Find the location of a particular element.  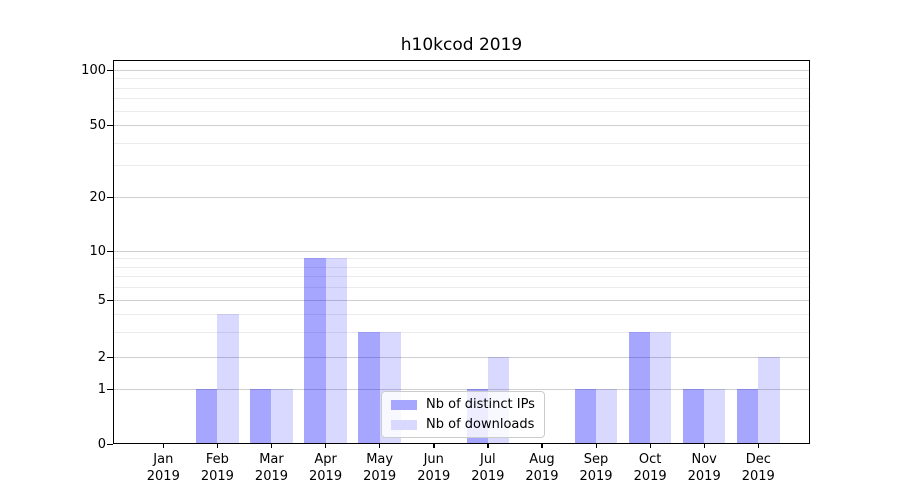

y-tick-label-10: 10 is located at coordinates (97, 251).